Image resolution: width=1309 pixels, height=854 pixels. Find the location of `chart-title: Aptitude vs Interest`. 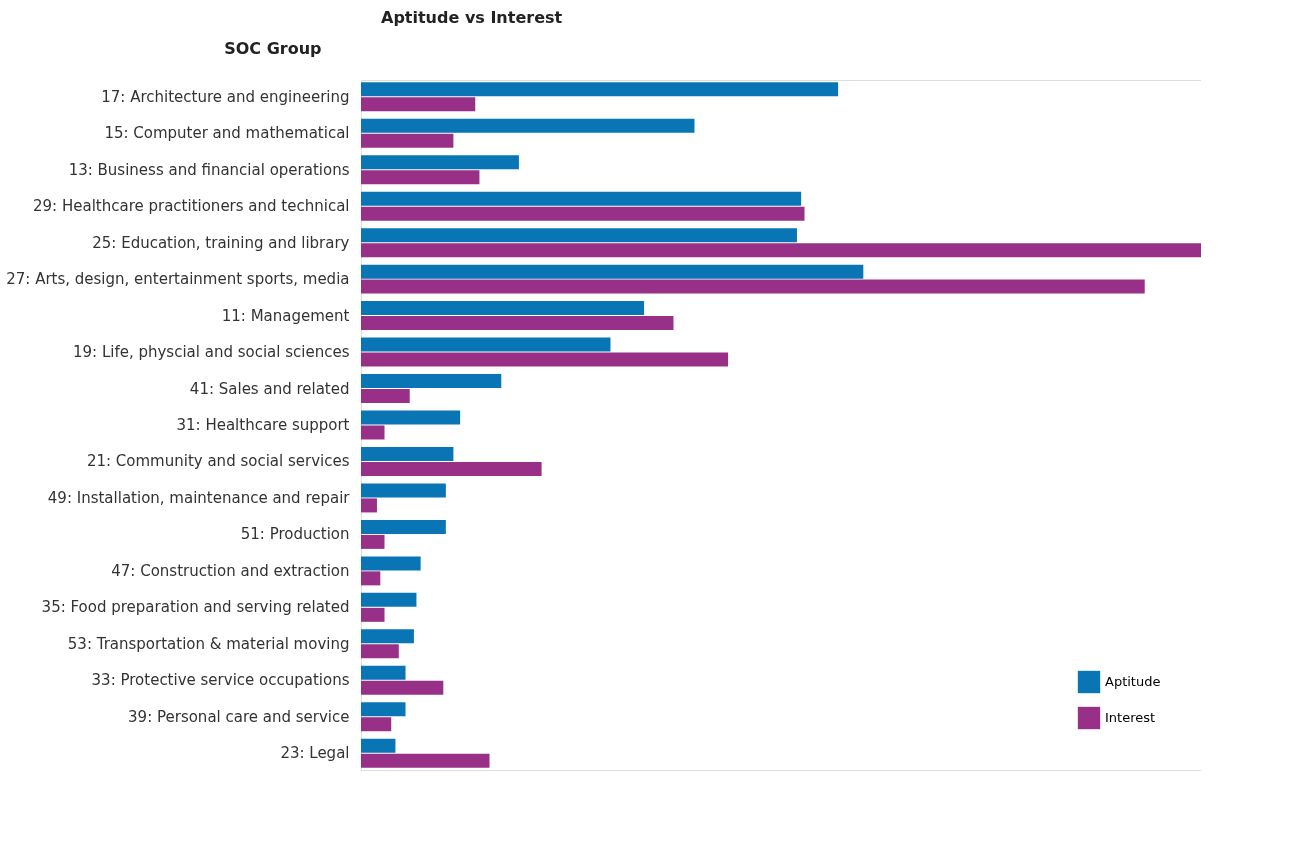

chart-title: Aptitude vs Interest is located at coordinates (472, 17).